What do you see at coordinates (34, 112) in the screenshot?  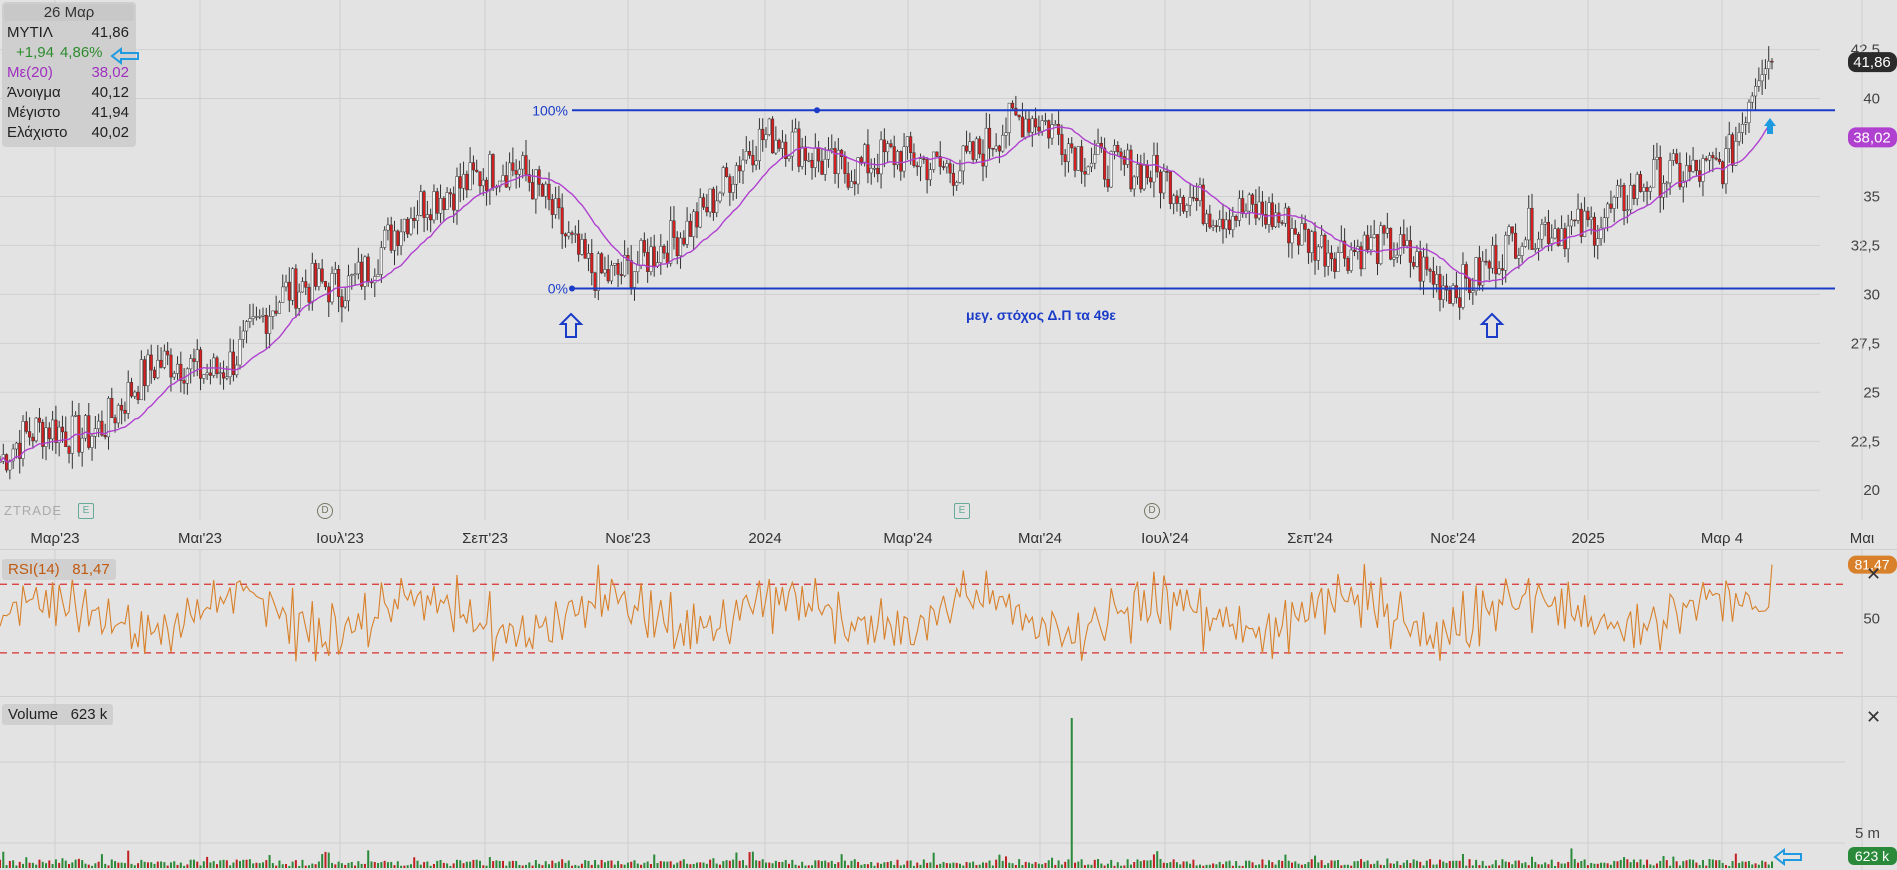 I see `high-label: Μέγιστο` at bounding box center [34, 112].